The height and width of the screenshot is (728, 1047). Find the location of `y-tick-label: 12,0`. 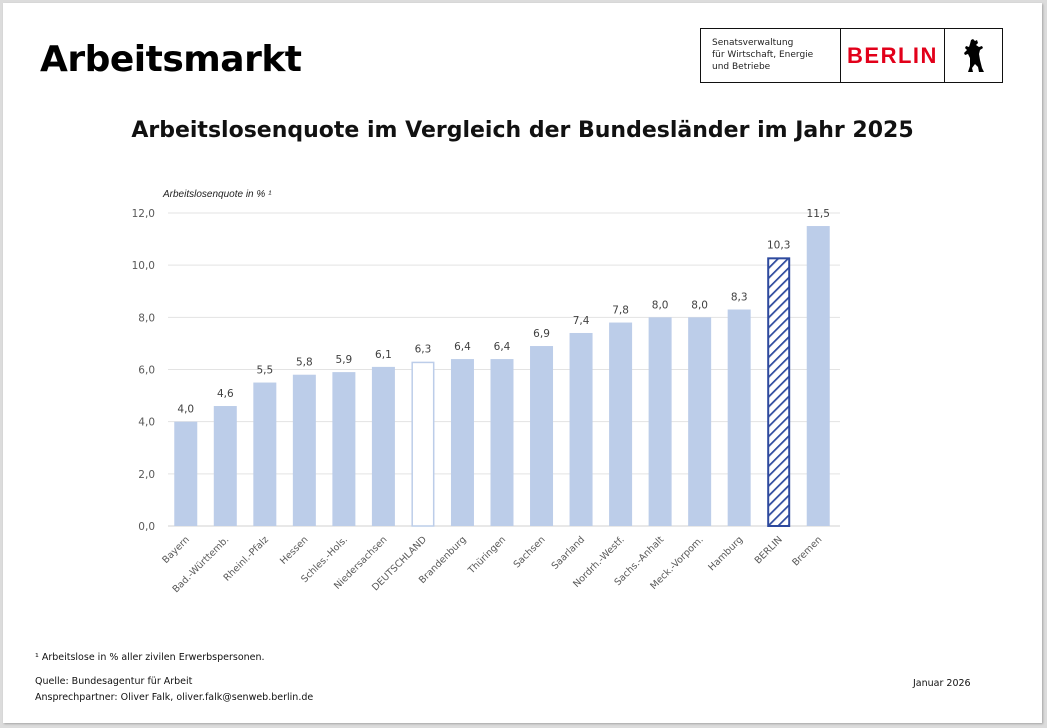

y-tick-label: 12,0 is located at coordinates (143, 214).